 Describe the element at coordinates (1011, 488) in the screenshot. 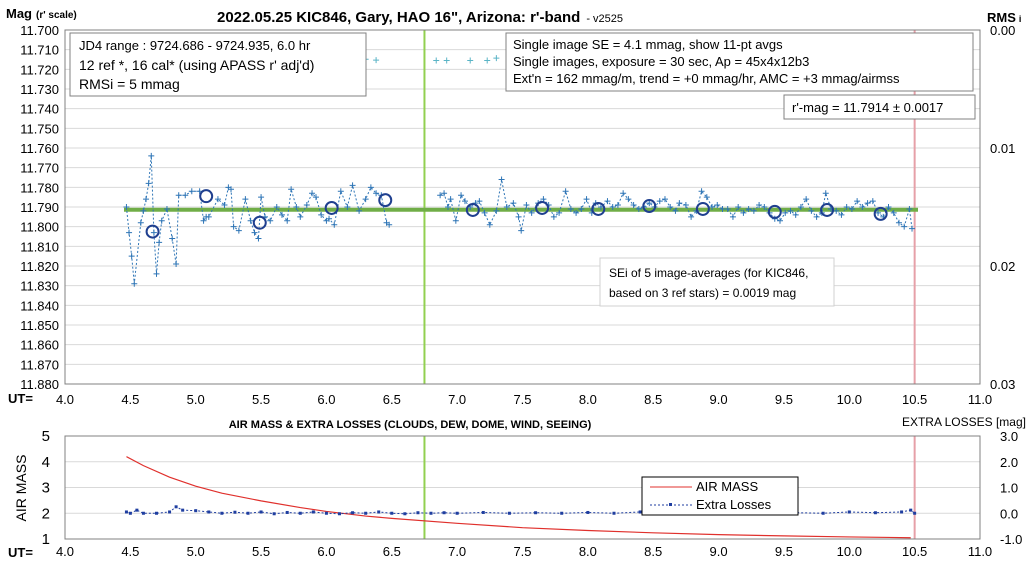

I see `y2-tick-labels: -1.0 0.0 1.0 2.0 3.0` at that location.